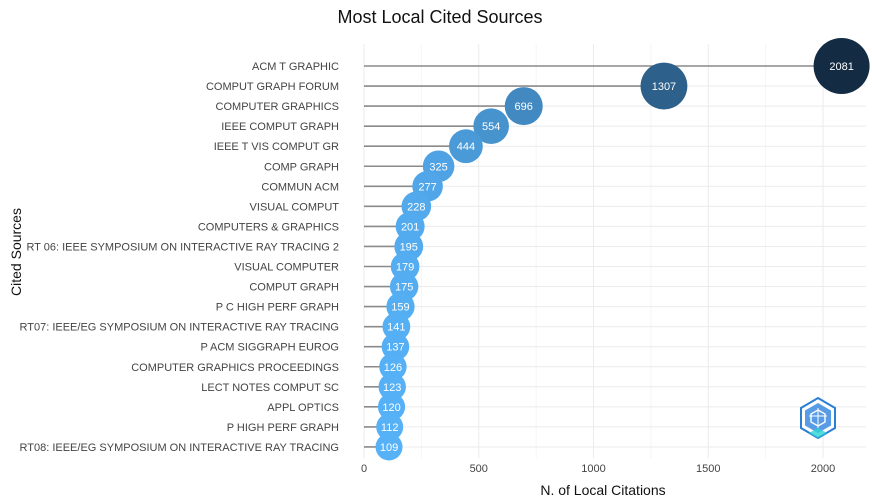  I want to click on value-label: 120, so click(391, 408).